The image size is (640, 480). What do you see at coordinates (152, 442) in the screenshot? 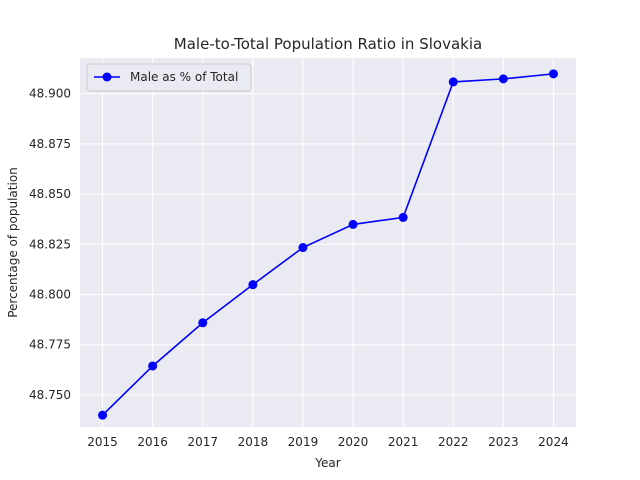
I see `x-tick-label: 2016` at bounding box center [152, 442].